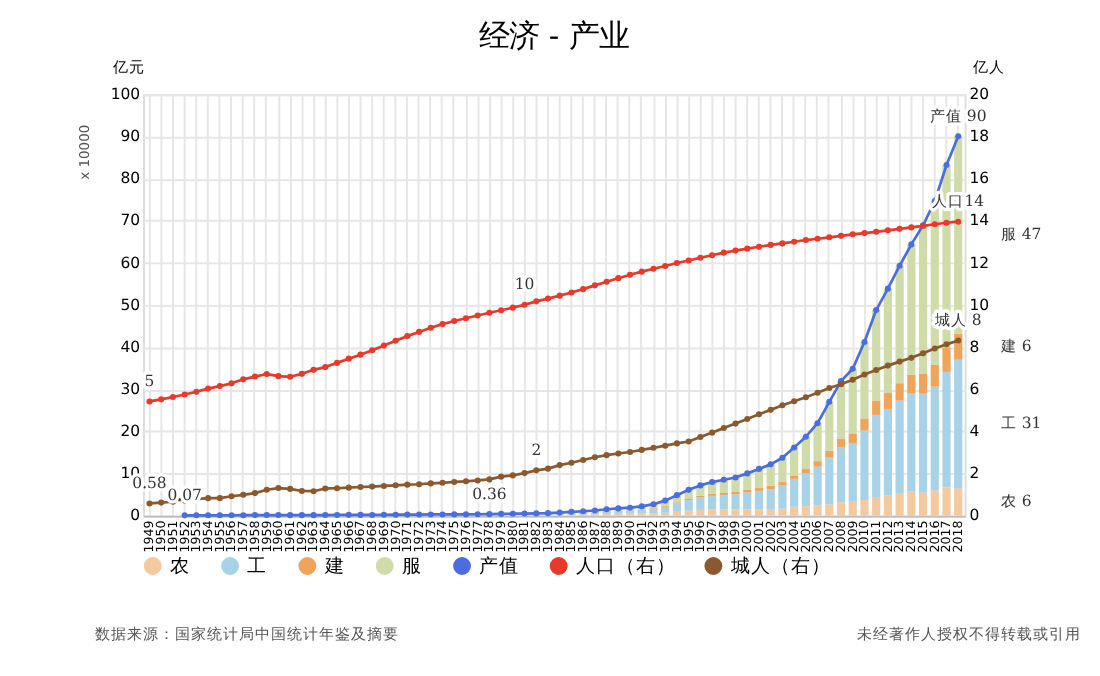  What do you see at coordinates (135, 515) in the screenshot?
I see `y-tick-label: 0` at bounding box center [135, 515].